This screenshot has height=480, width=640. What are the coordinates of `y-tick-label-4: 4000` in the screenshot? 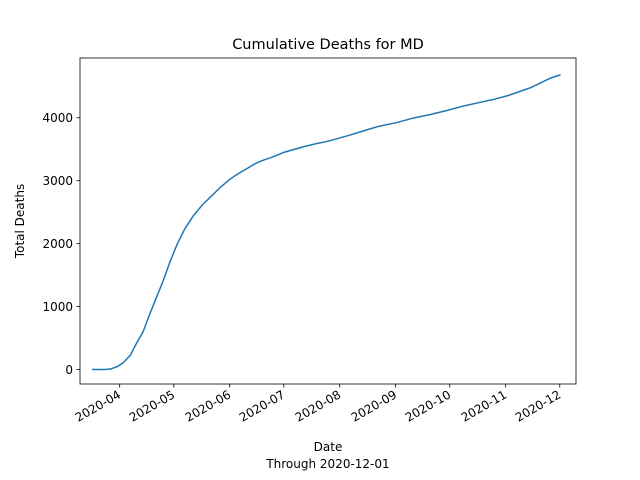 It's located at (57, 118).